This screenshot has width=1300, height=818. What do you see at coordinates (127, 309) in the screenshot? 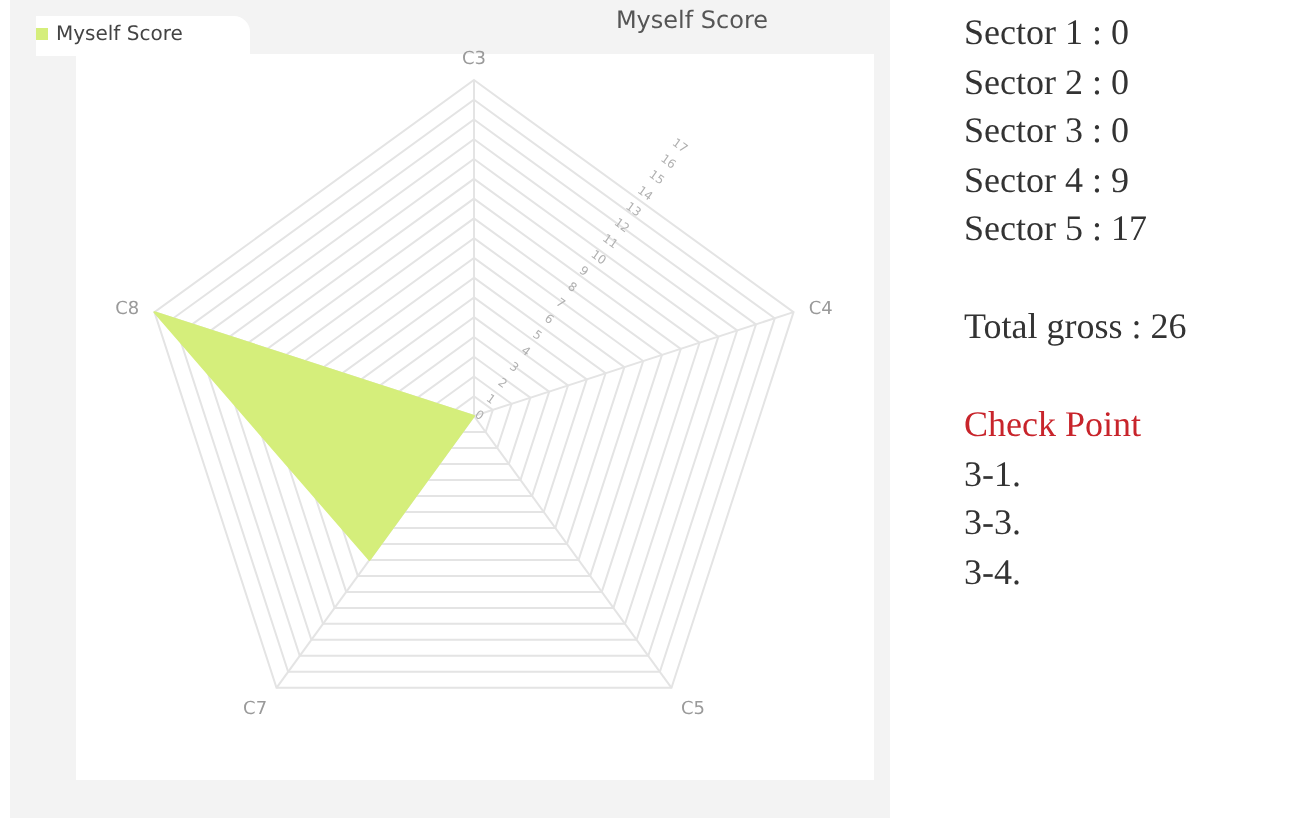
I see `spoke-label: C8` at bounding box center [127, 309].